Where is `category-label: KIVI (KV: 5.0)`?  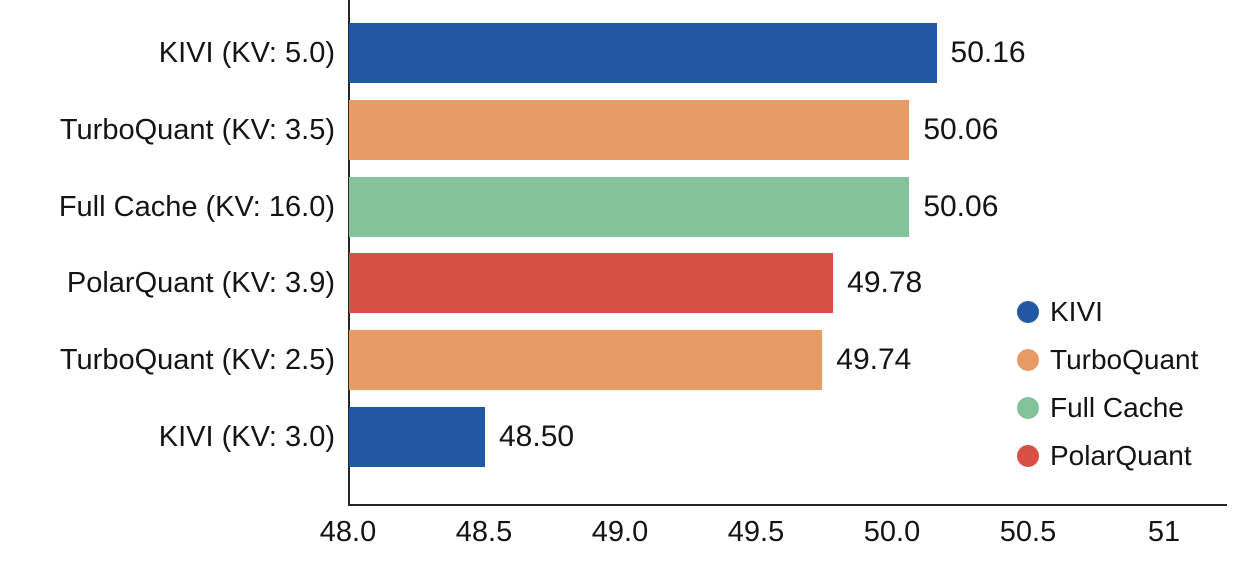
category-label: KIVI (KV: 5.0) is located at coordinates (246, 53).